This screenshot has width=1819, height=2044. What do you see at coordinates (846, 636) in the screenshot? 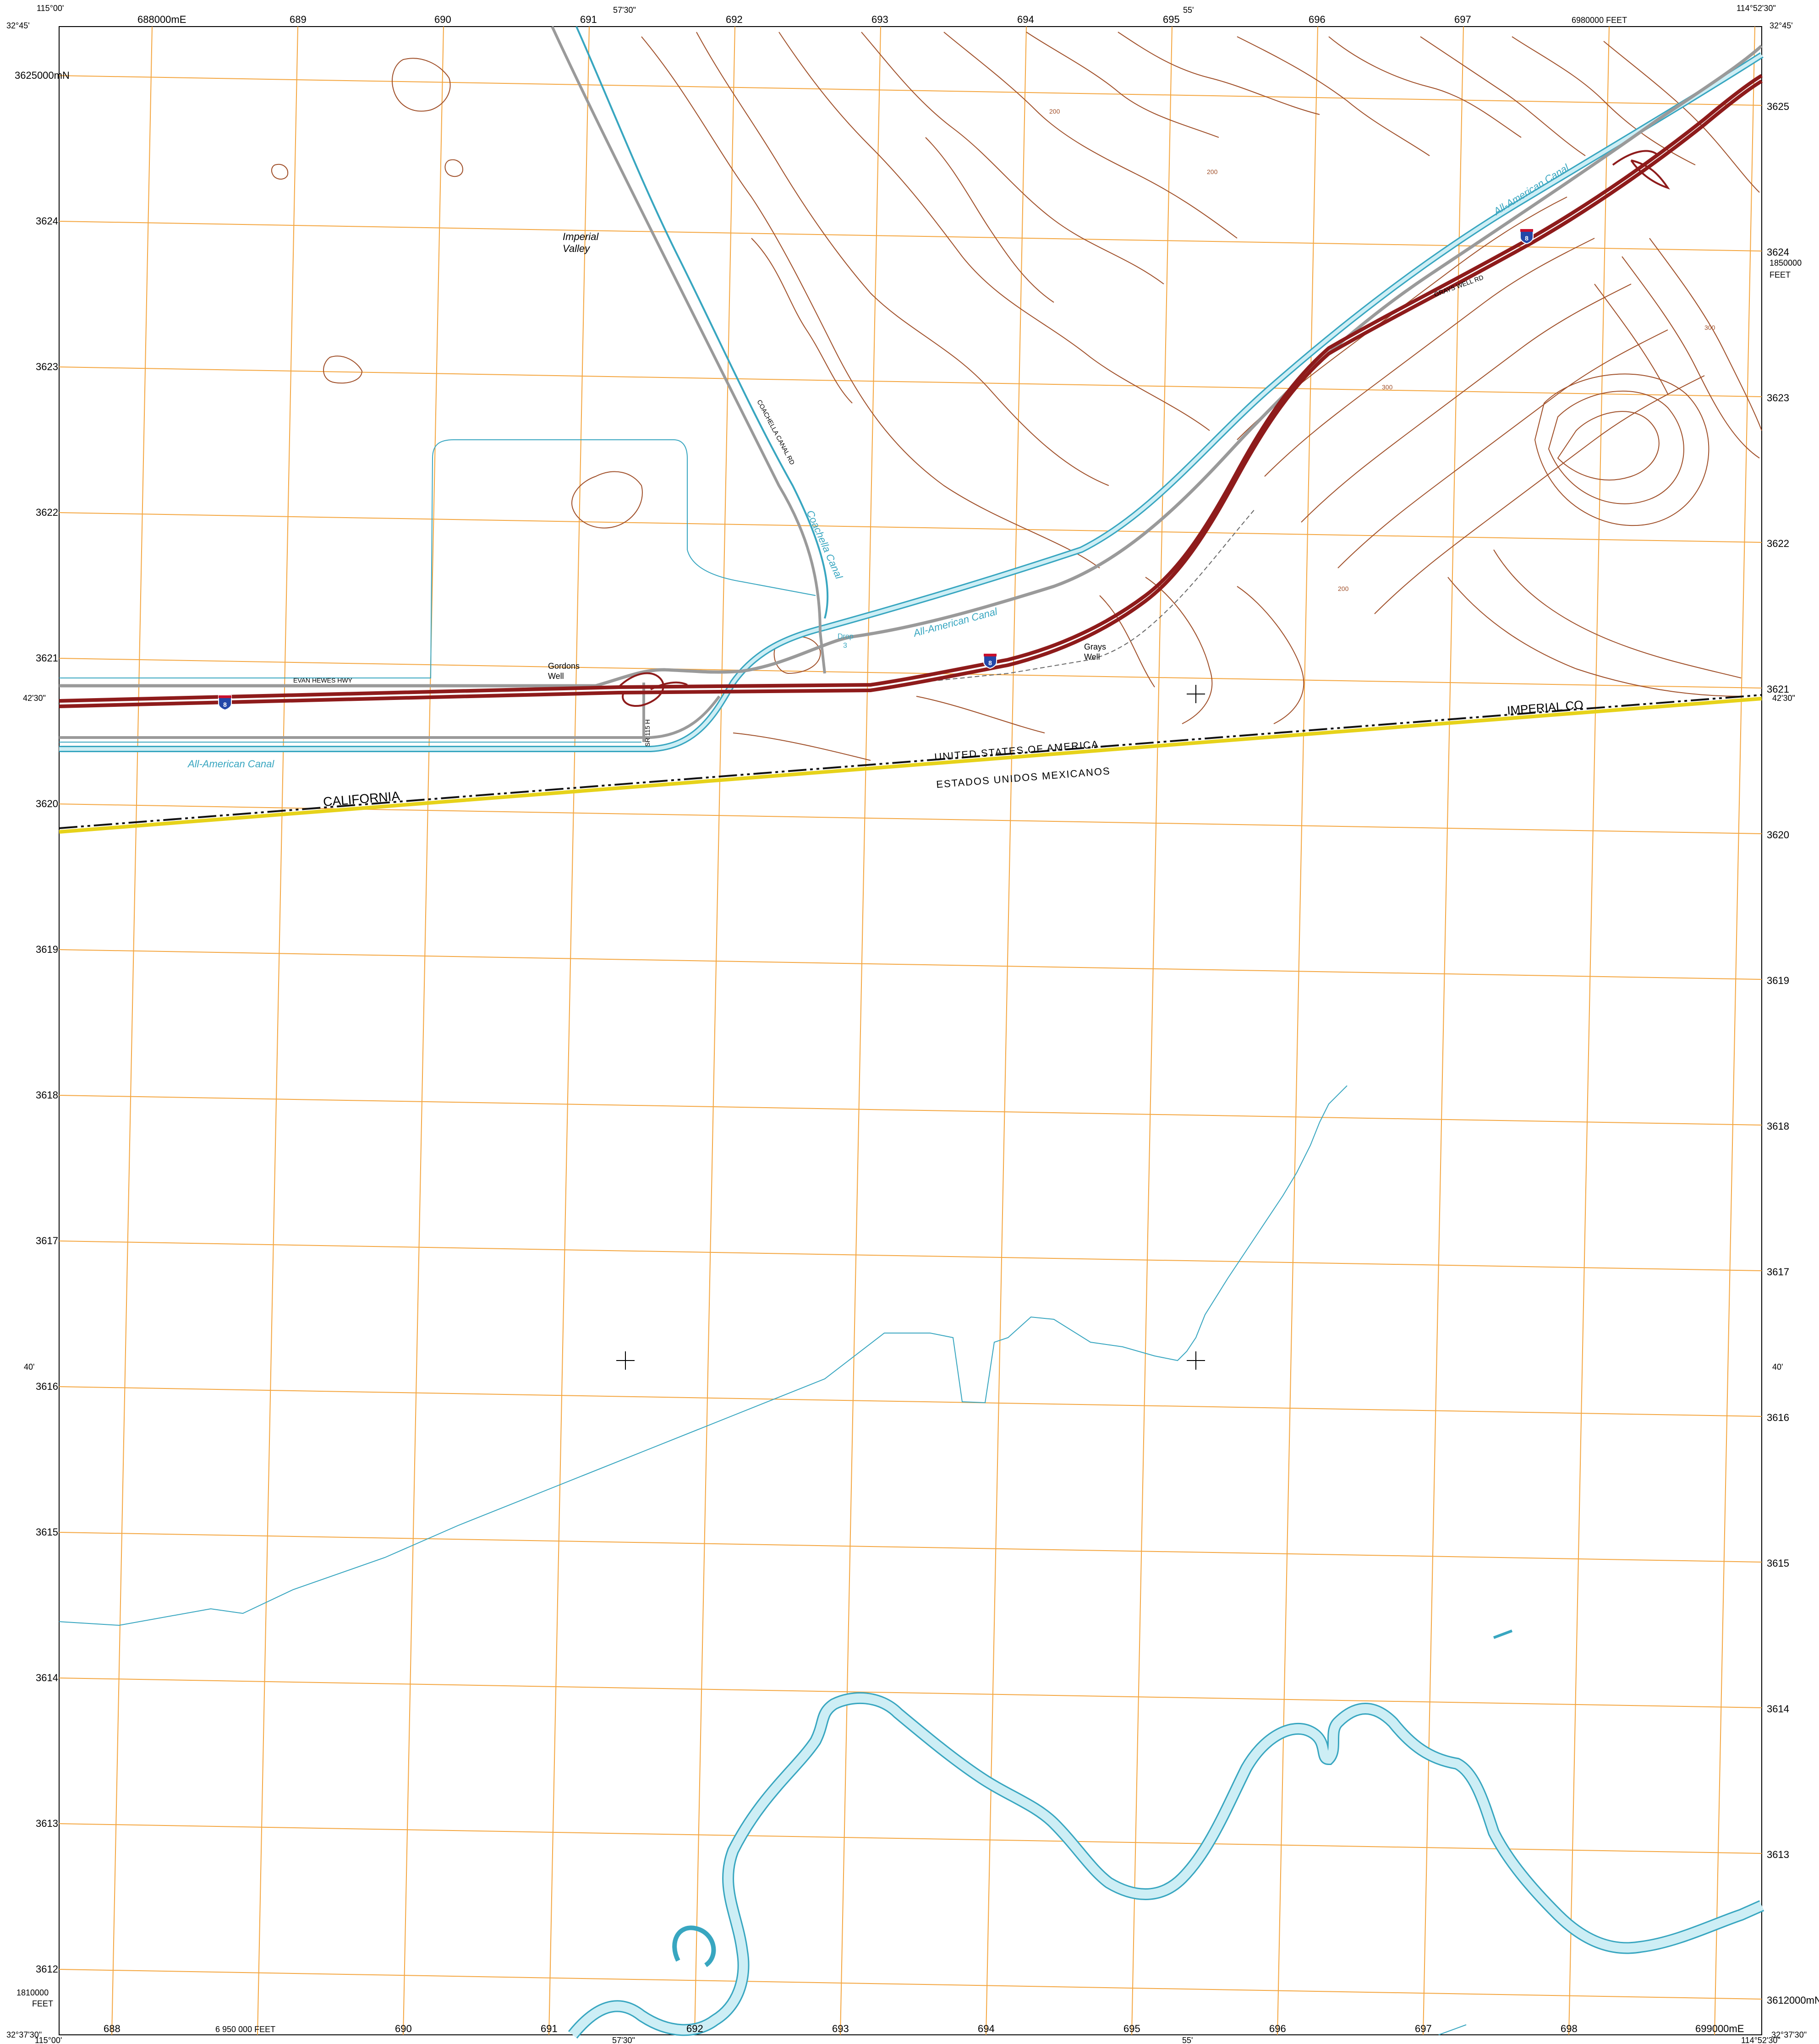
I see `drop-label: Drop` at bounding box center [846, 636].